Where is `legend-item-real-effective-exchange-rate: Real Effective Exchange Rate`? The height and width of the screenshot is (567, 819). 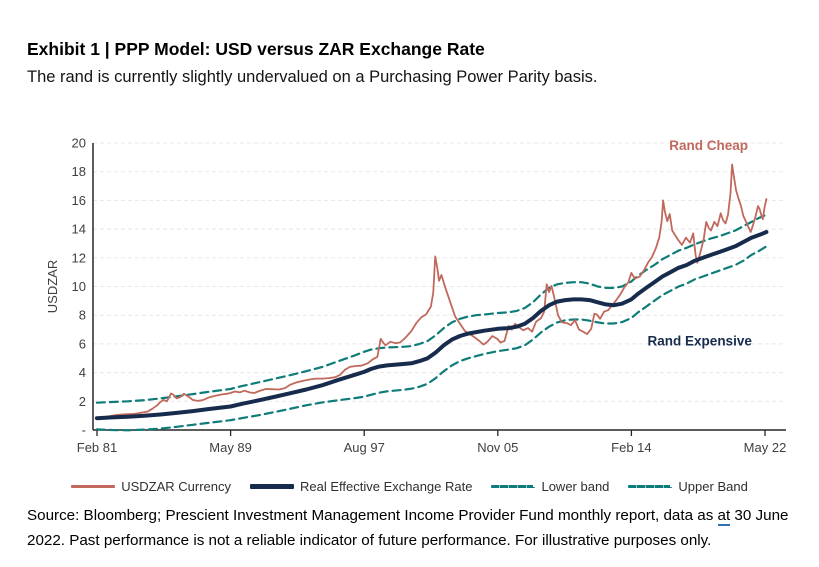 legend-item-real-effective-exchange-rate: Real Effective Exchange Rate is located at coordinates (361, 486).